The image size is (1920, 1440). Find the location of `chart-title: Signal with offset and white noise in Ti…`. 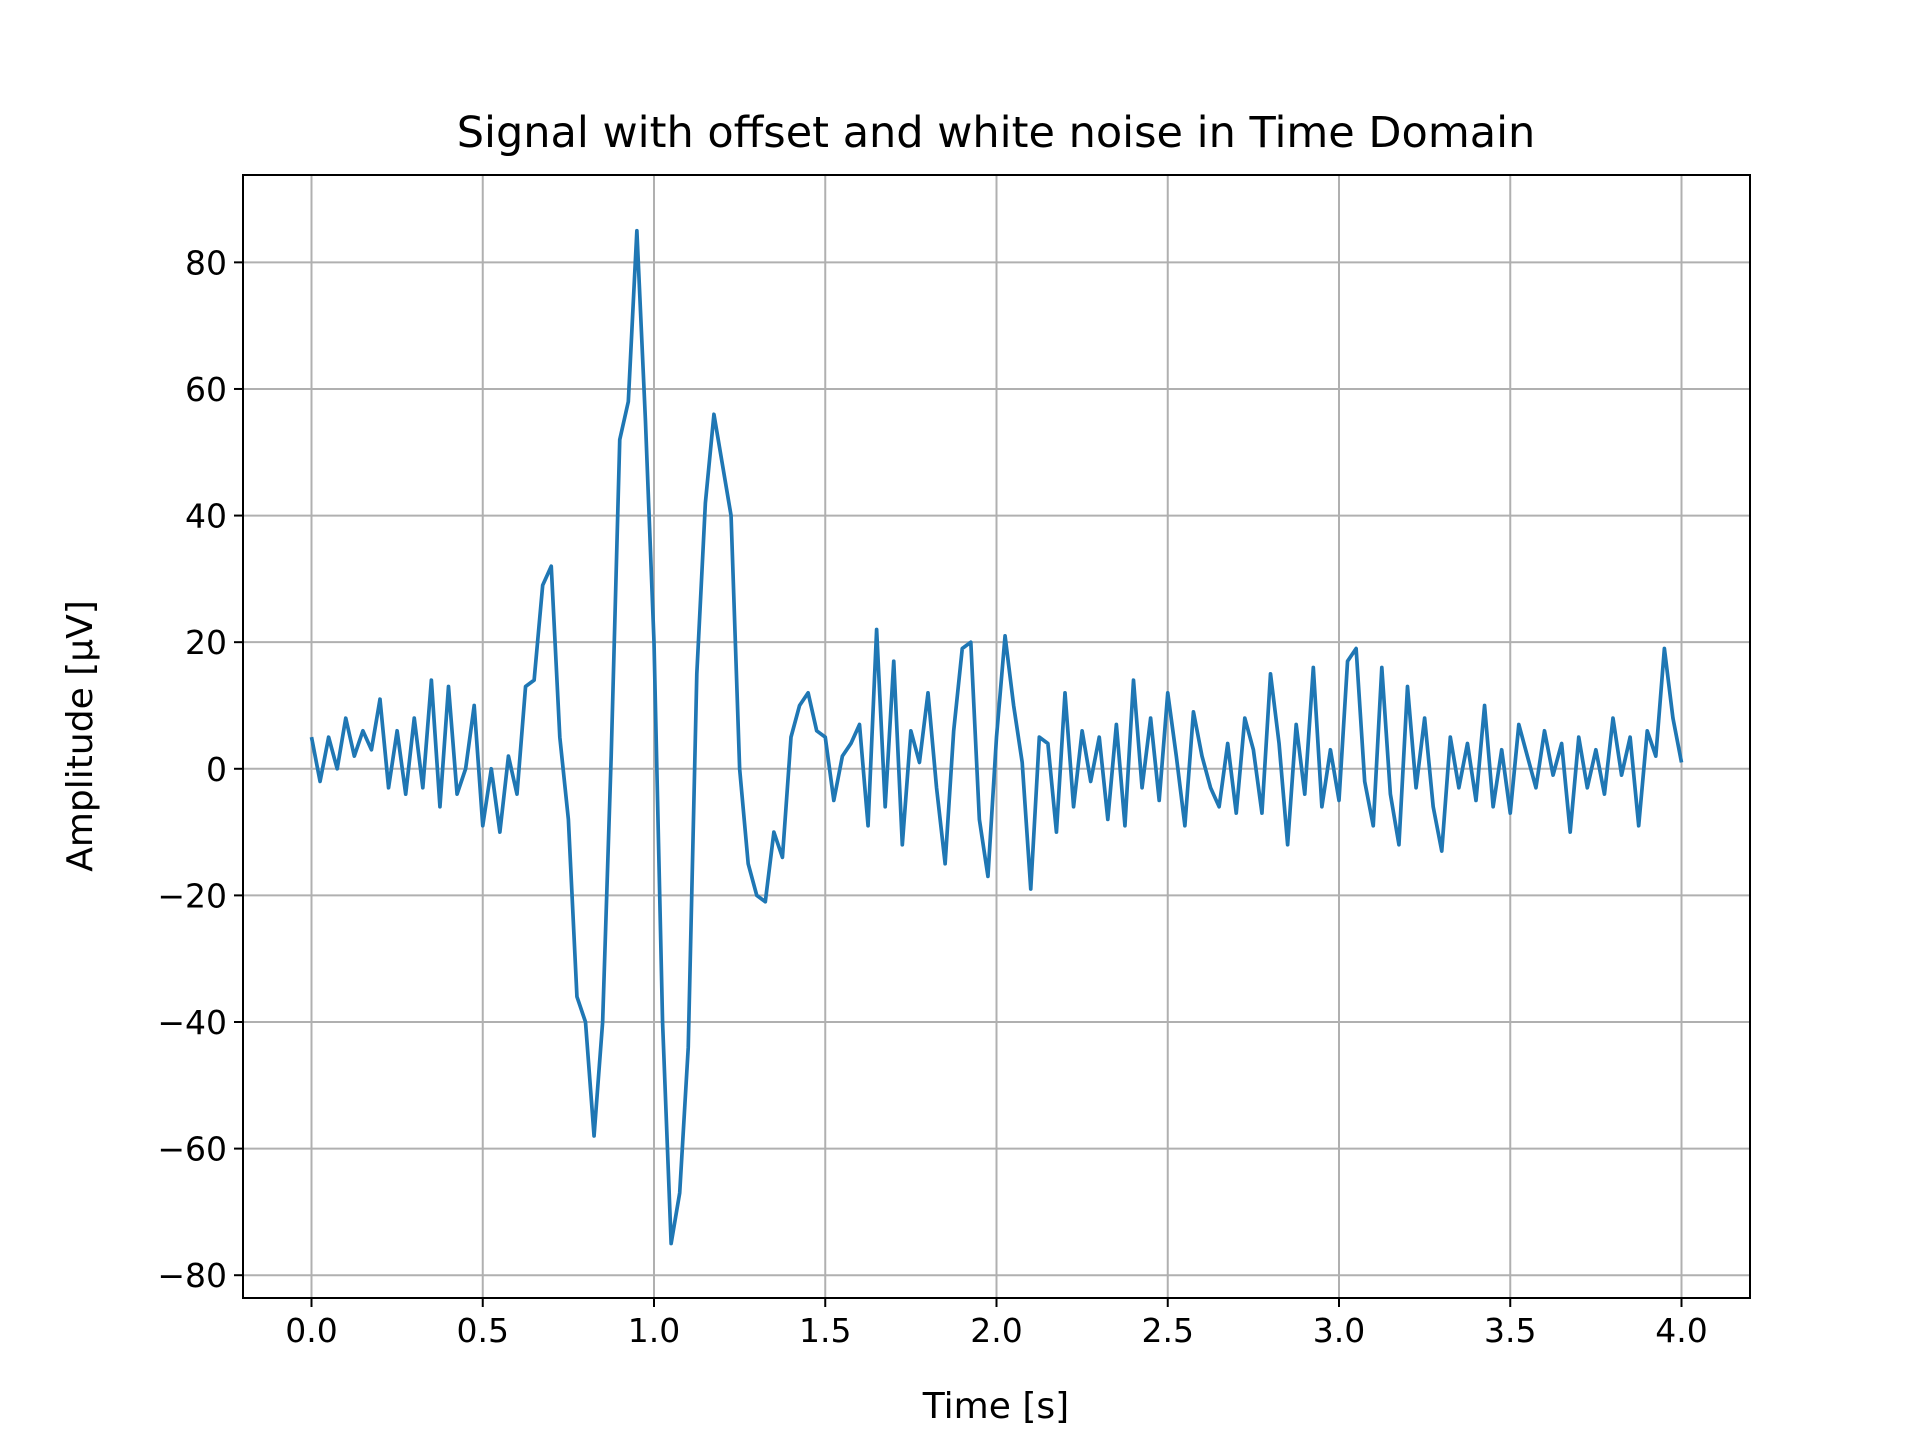

chart-title: Signal with offset and white noise in Ti… is located at coordinates (996, 133).